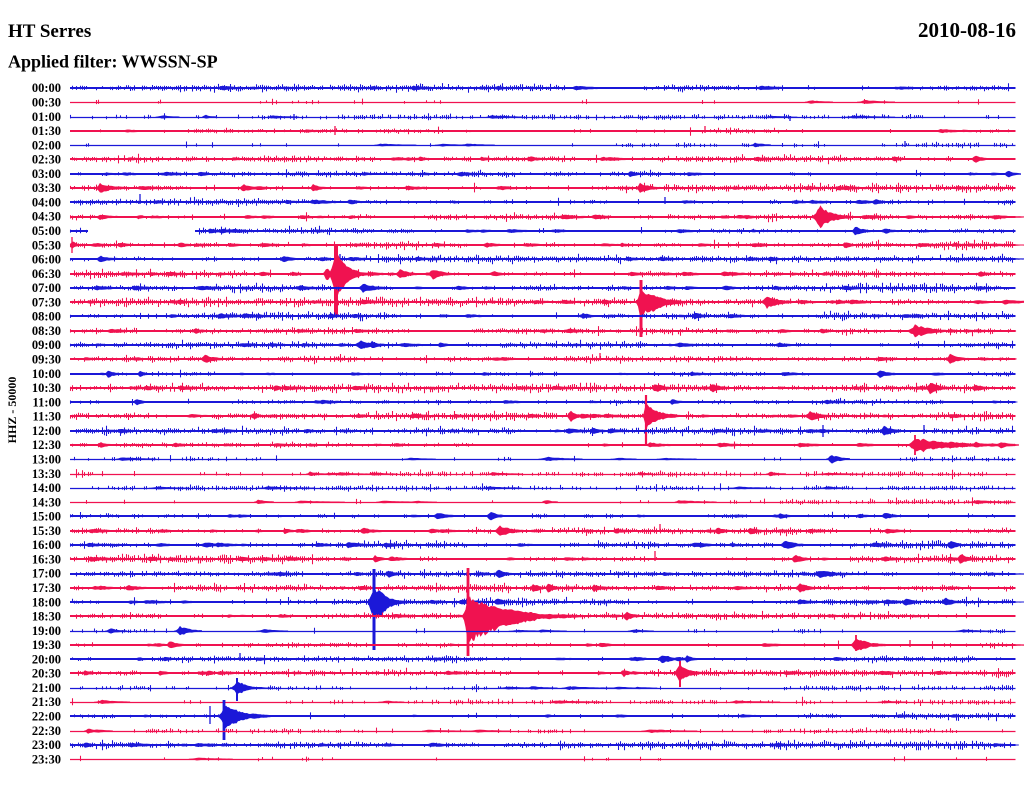  What do you see at coordinates (113, 62) in the screenshot?
I see `svg-text: Applied filter: WWSSN-SP` at bounding box center [113, 62].